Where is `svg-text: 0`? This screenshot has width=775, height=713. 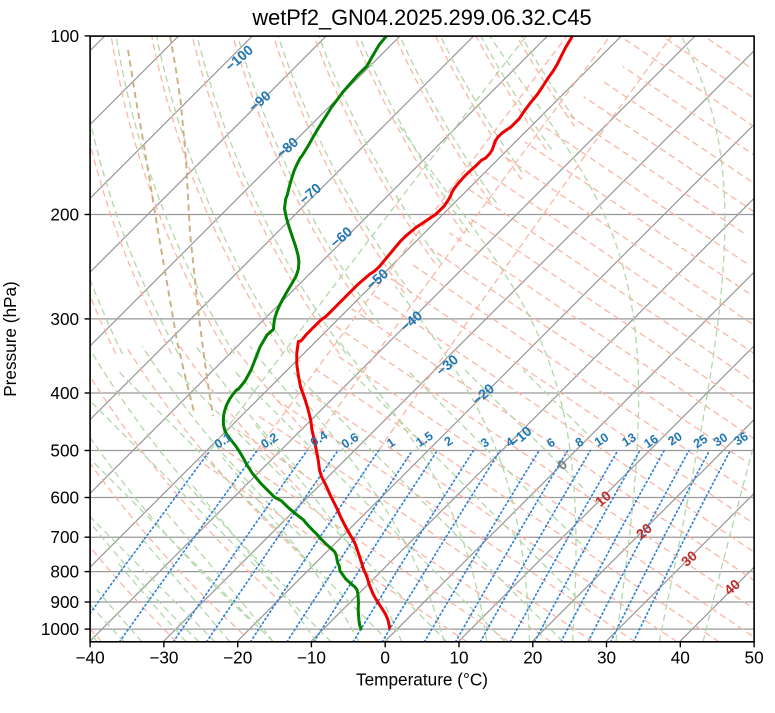 svg-text: 0 is located at coordinates (385, 658).